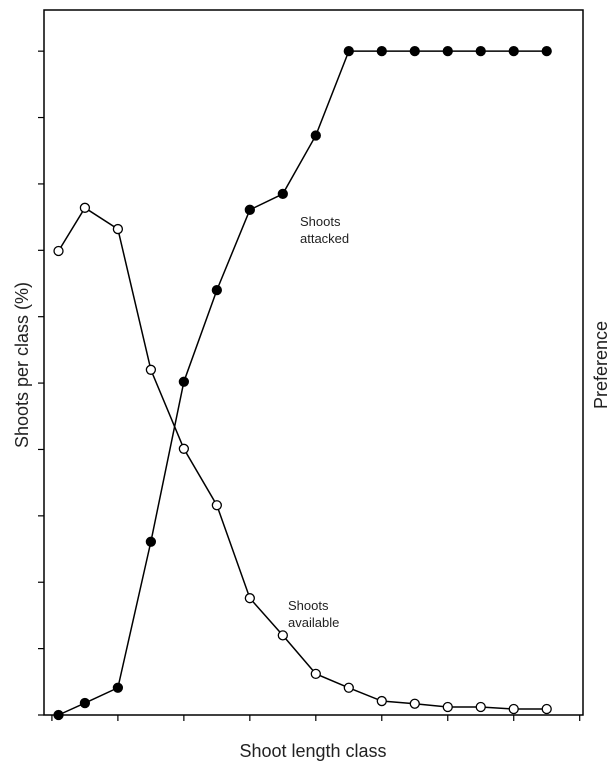 Image resolution: width=615 pixels, height=768 pixels. I want to click on annotation: Shoots available, so click(314, 614).